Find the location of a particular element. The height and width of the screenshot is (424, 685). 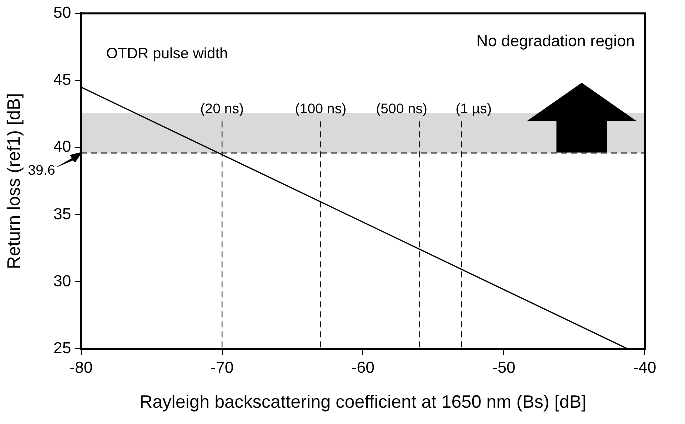

y-tick-label: 25 is located at coordinates (63, 349).